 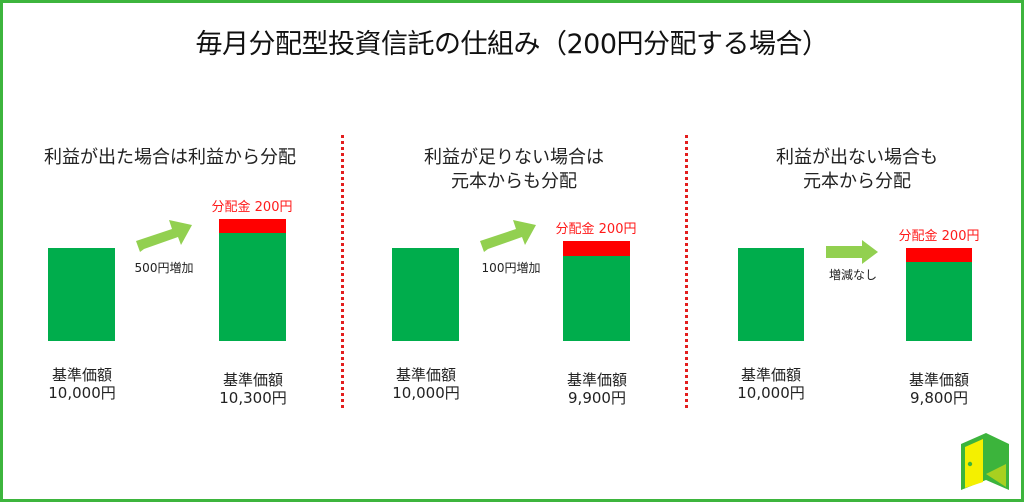 I want to click on after-value-label: 基準価額 9,900円, so click(x=596, y=389).